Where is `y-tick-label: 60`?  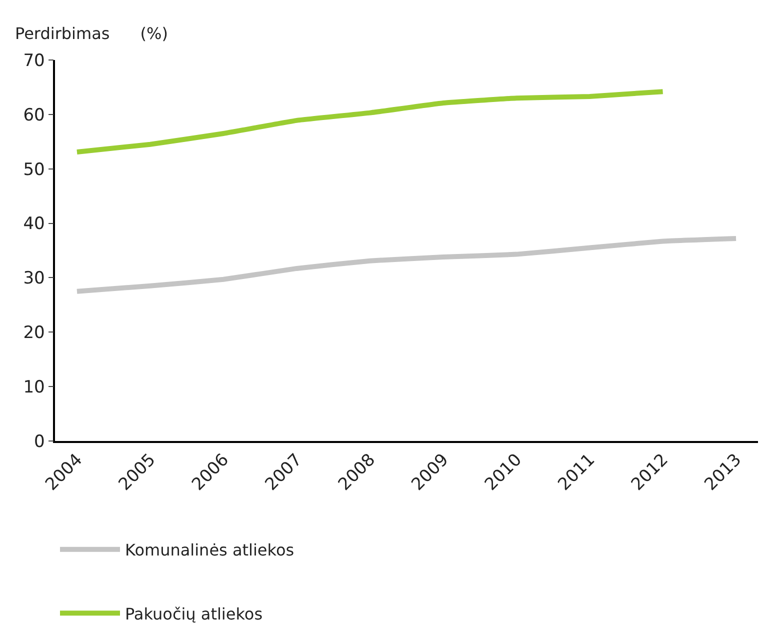 y-tick-label: 60 is located at coordinates (34, 115).